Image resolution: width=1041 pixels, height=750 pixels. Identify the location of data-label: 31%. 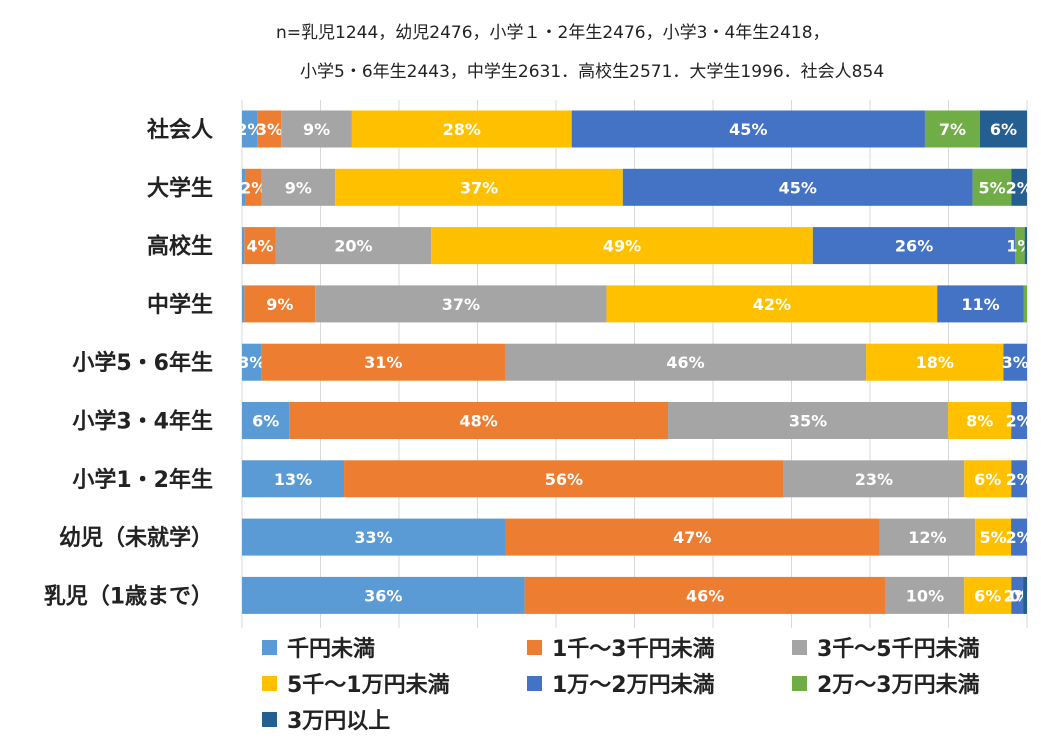
(383, 362).